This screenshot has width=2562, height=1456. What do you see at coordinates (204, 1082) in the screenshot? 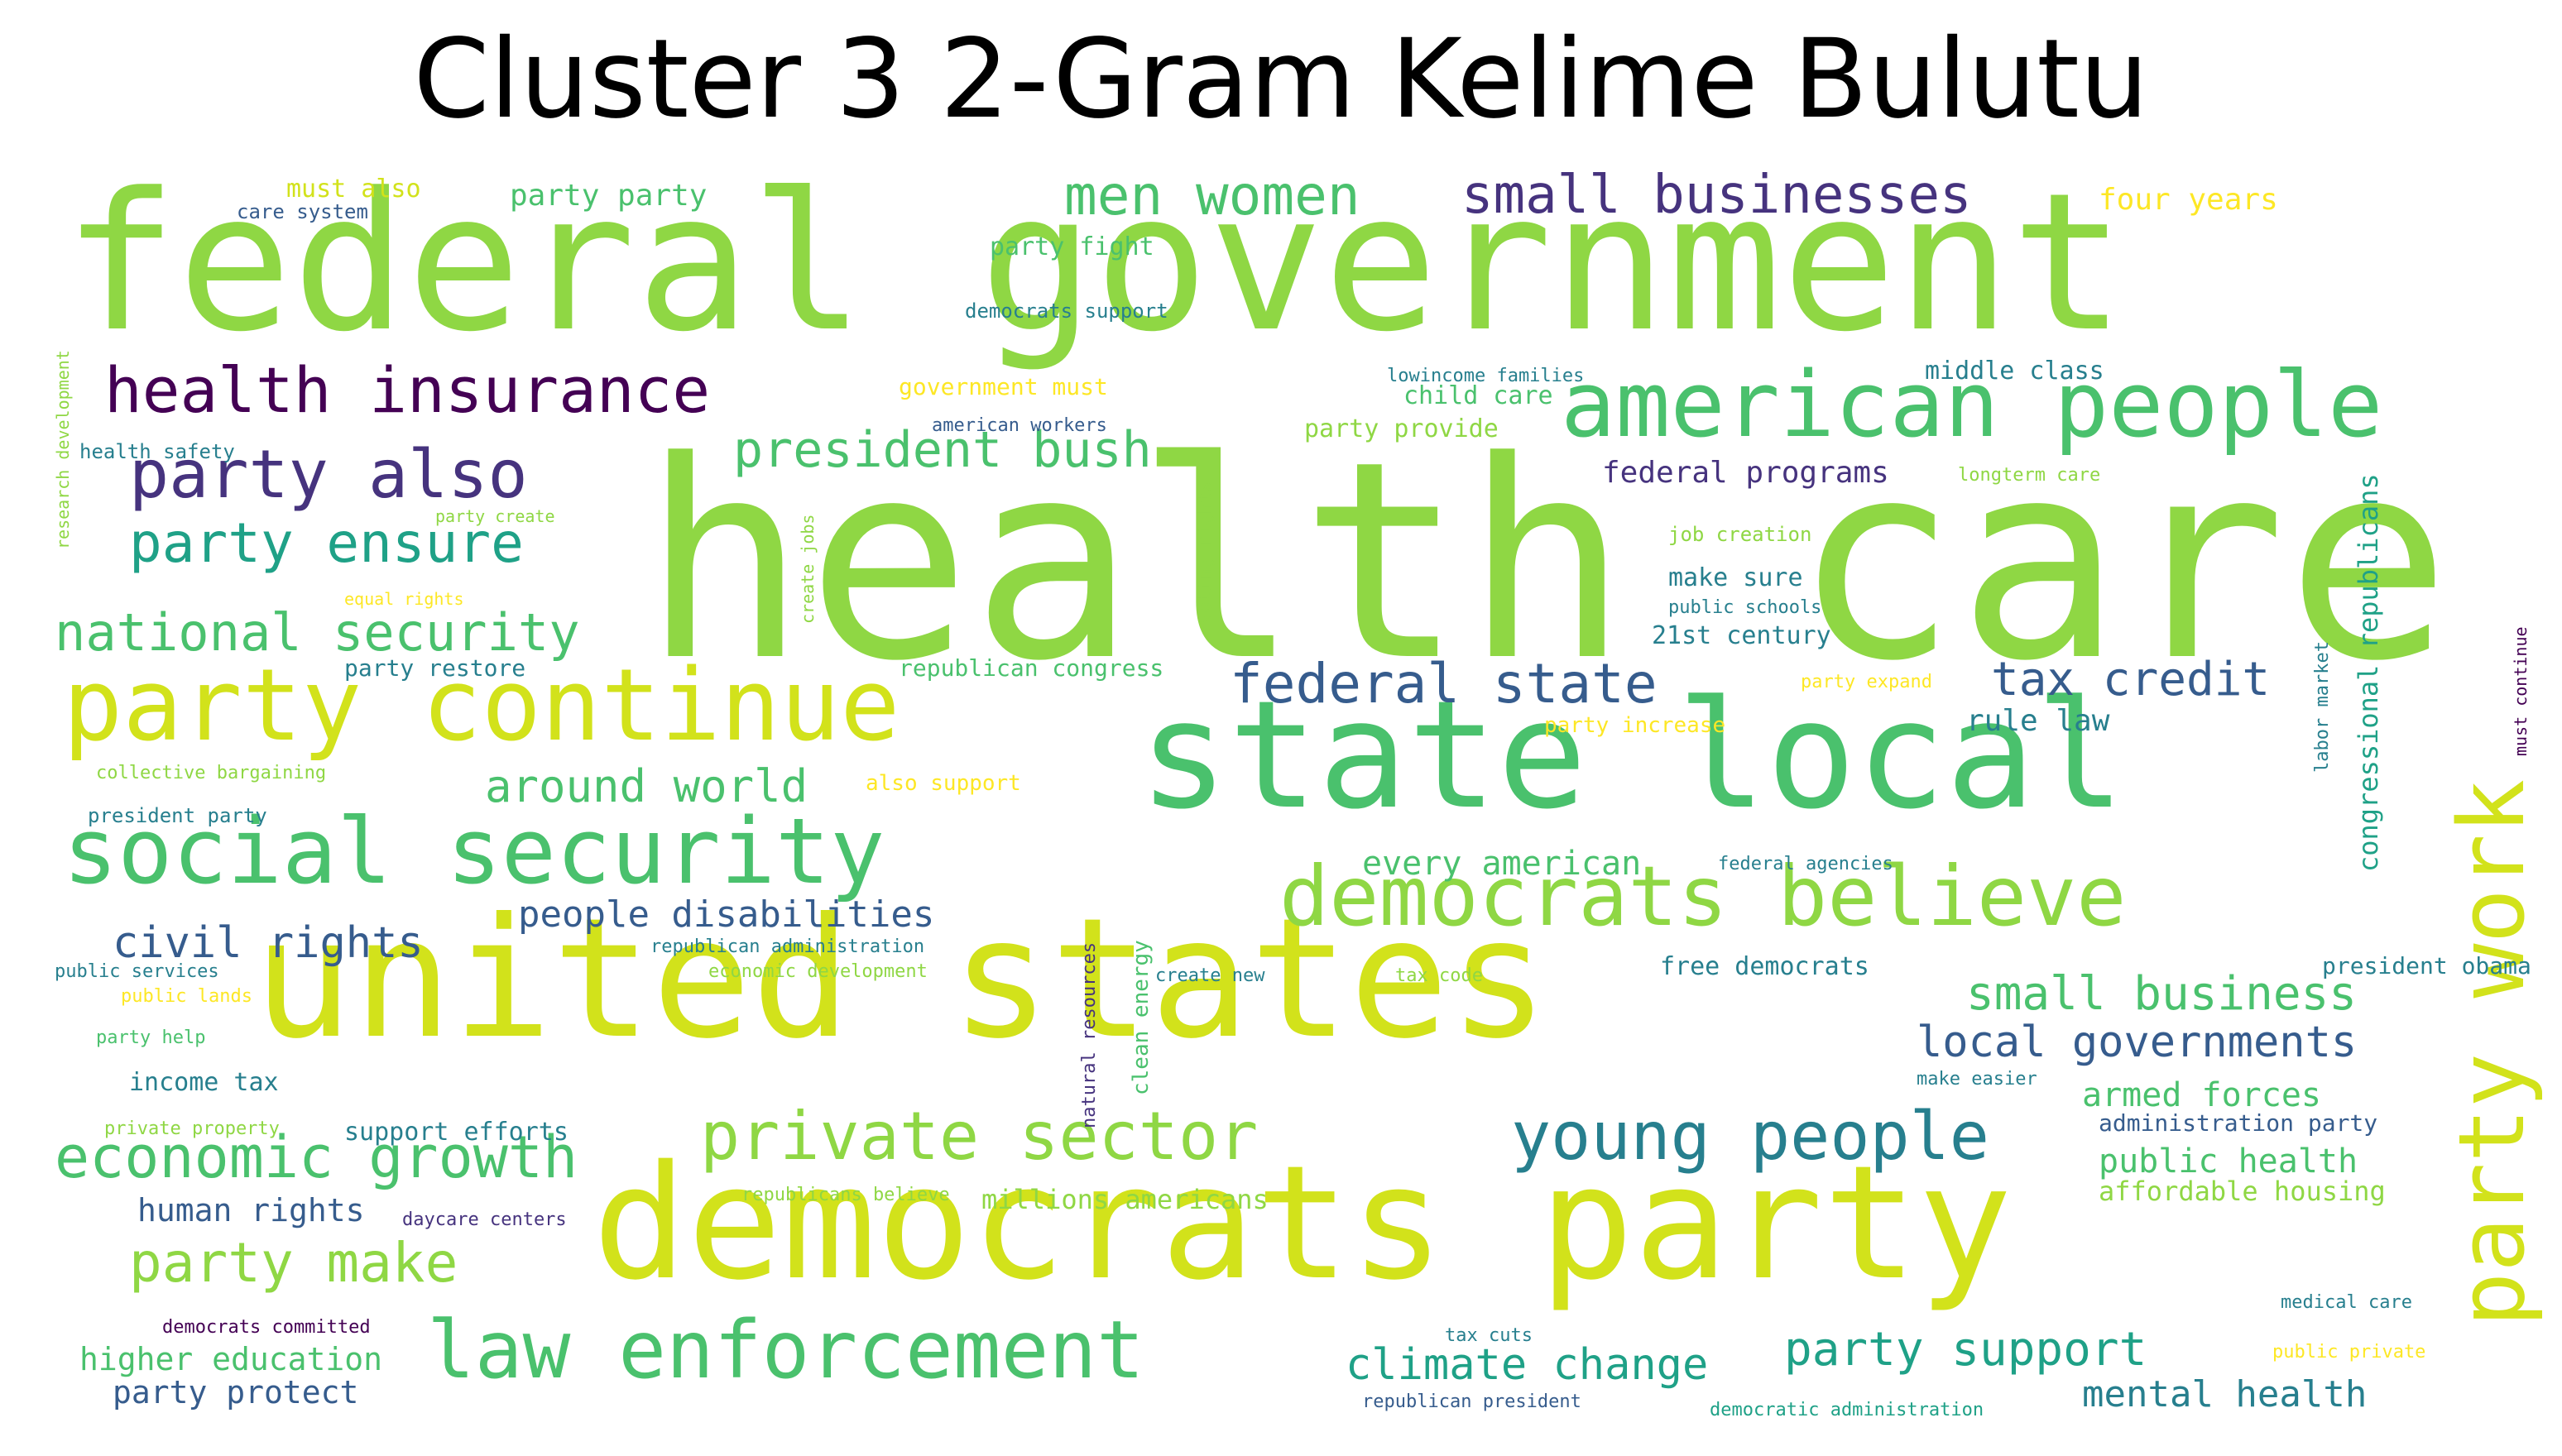
I see `word-income-tax: income tax` at bounding box center [204, 1082].